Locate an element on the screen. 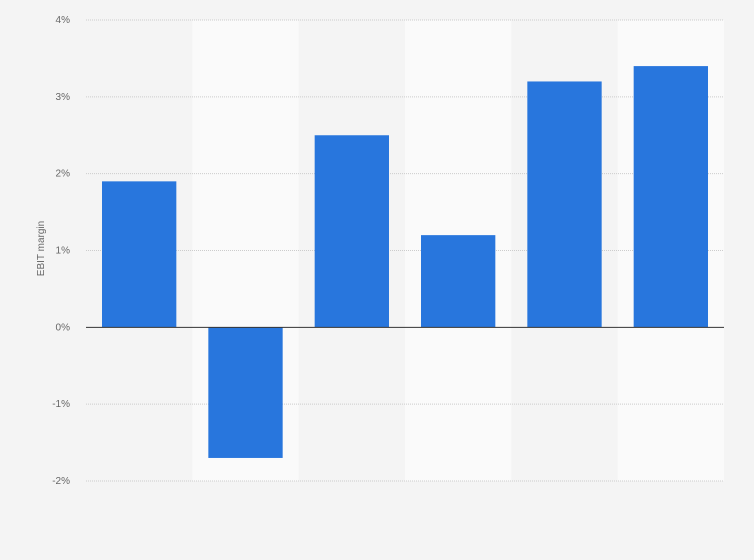 This screenshot has width=754, height=560. y-tick-label: -1% is located at coordinates (61, 404).